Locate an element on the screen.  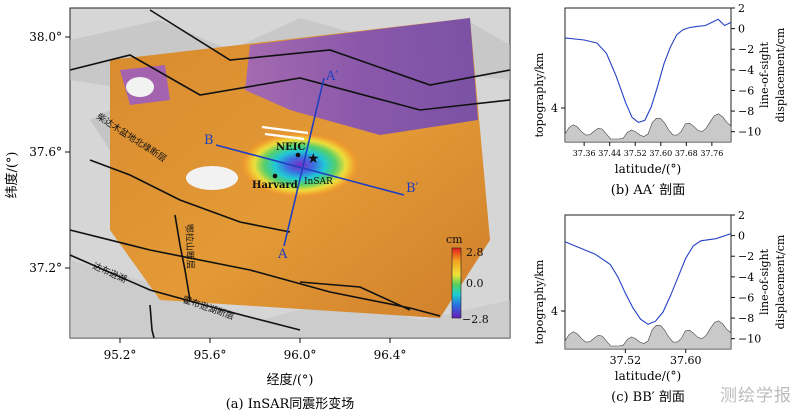
profile-aa-line is located at coordinates (304, 162).